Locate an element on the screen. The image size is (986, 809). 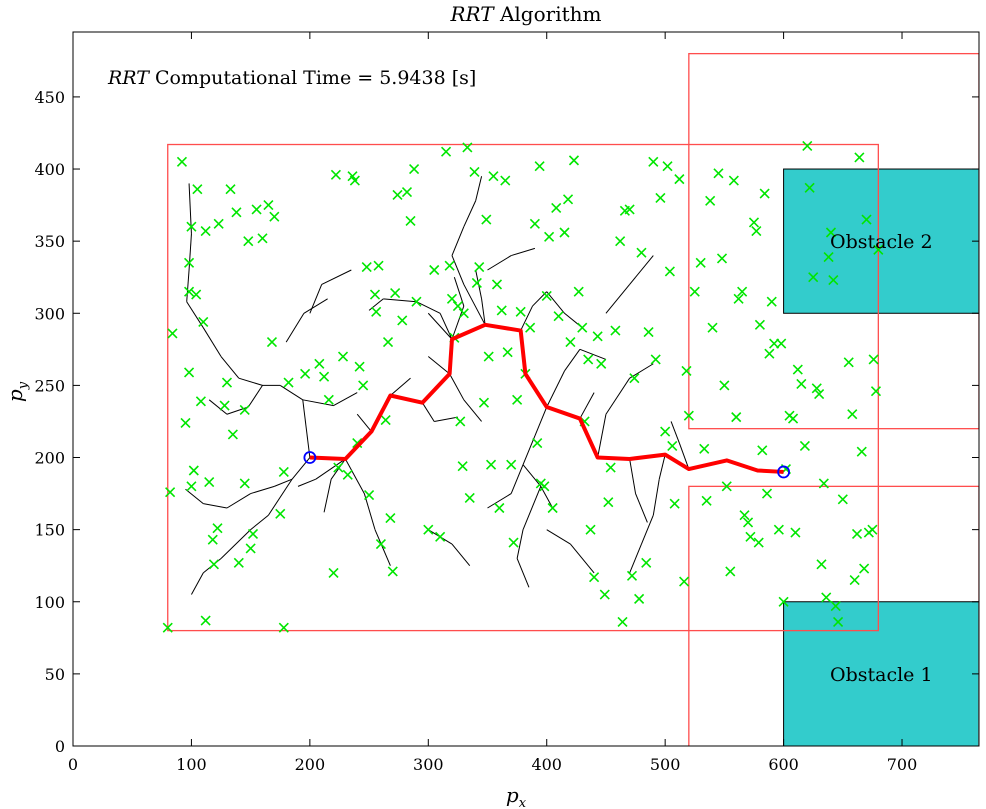
obstacle-label: Obstacle 1 is located at coordinates (881, 675).